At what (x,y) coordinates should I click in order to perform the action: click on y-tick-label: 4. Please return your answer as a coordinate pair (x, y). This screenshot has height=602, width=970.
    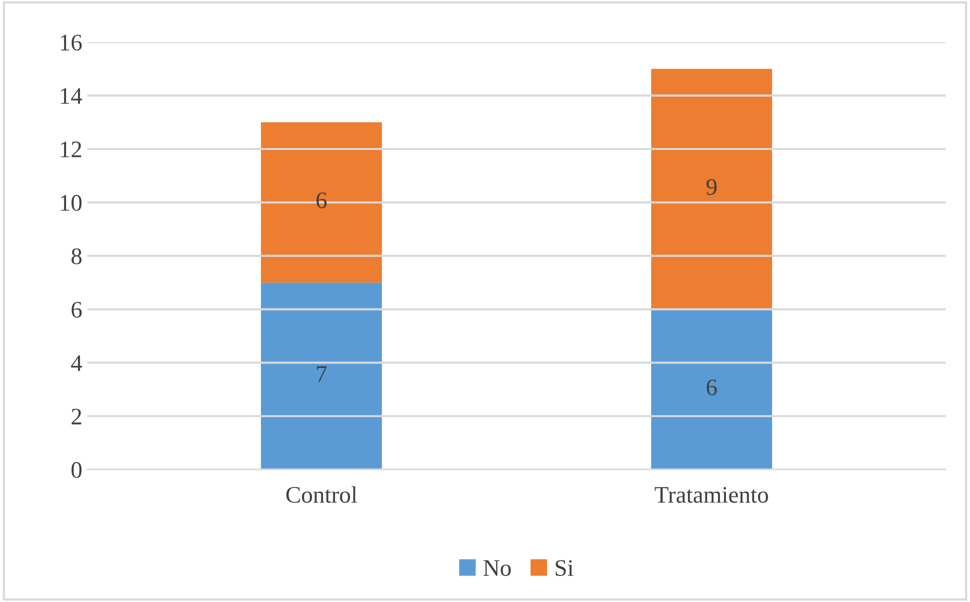
    Looking at the image, I should click on (76, 363).